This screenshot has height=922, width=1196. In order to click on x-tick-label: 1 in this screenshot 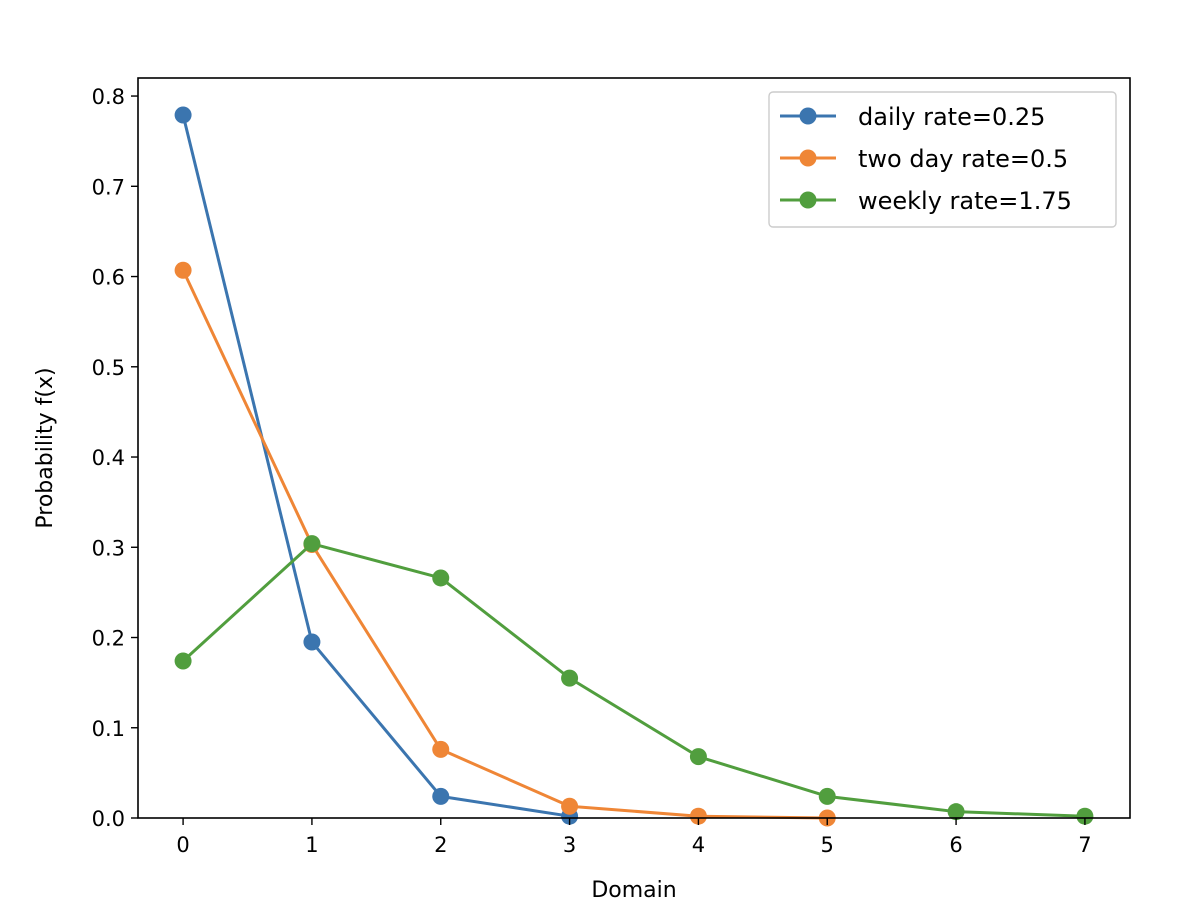, I will do `click(311, 845)`.